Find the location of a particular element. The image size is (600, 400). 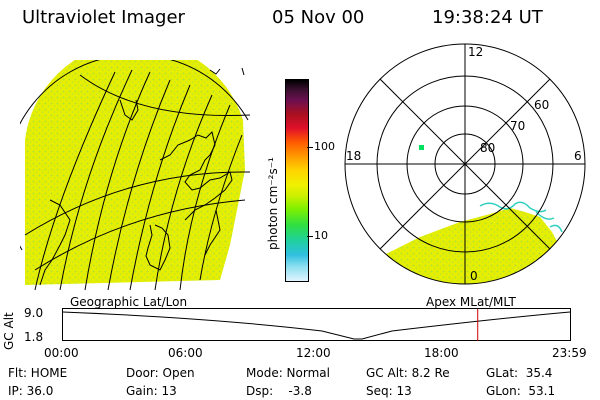

alt-axis-label: GC Alt is located at coordinates (9, 331).